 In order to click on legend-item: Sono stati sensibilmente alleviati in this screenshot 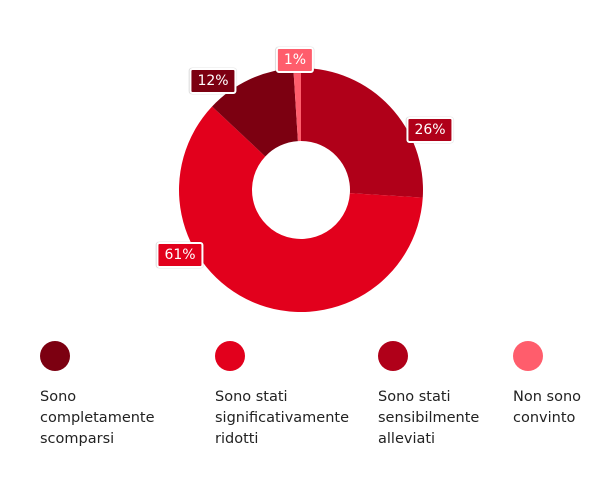, I will do `click(448, 395)`.